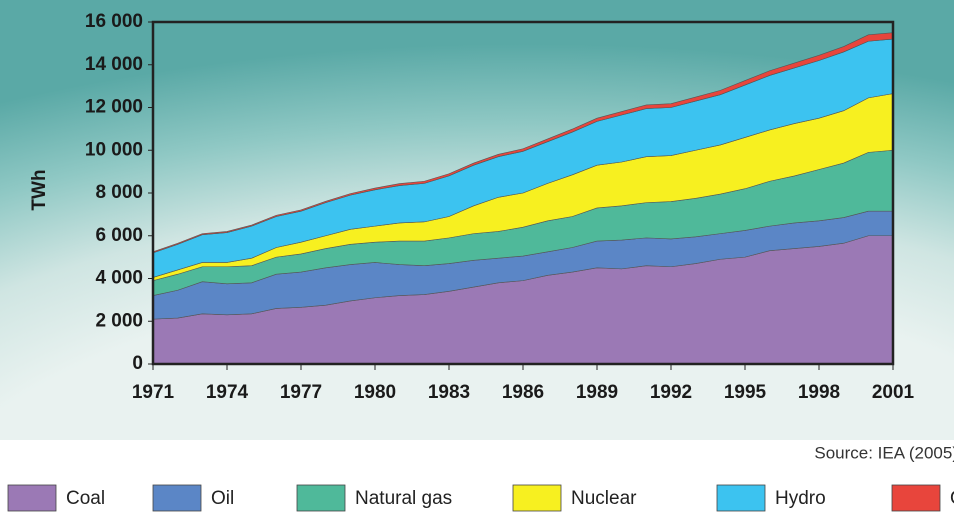 The width and height of the screenshot is (954, 520). I want to click on x-tick-label: 1992, so click(671, 392).